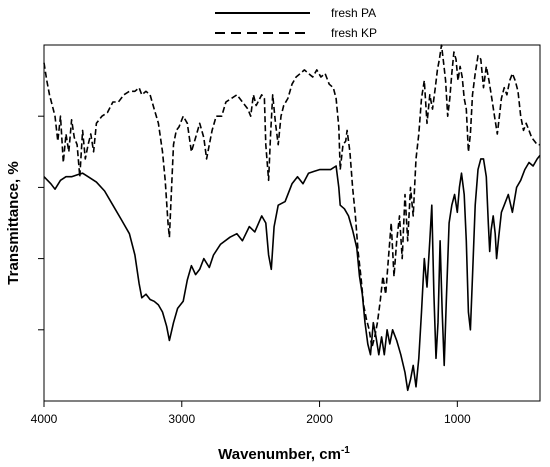  Describe the element at coordinates (41, 223) in the screenshot. I see `y-axis-ticks` at that location.